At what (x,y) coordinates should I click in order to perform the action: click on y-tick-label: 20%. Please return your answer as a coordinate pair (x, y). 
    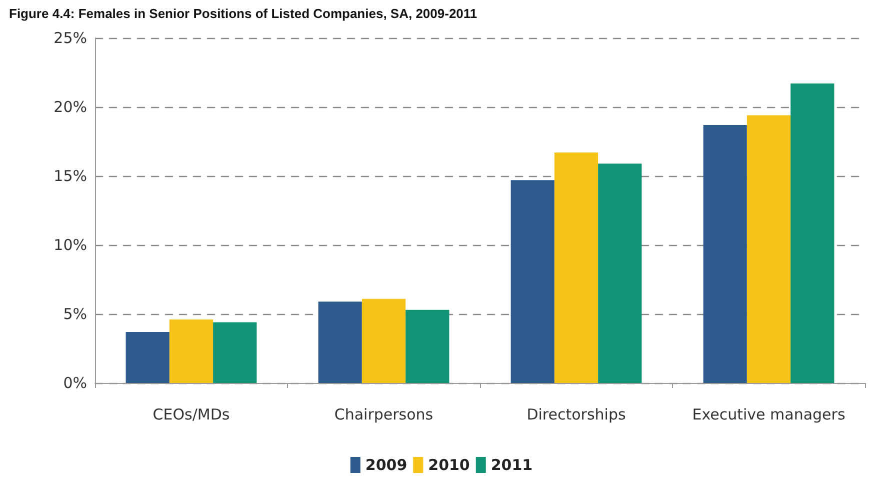
    Looking at the image, I should click on (70, 107).